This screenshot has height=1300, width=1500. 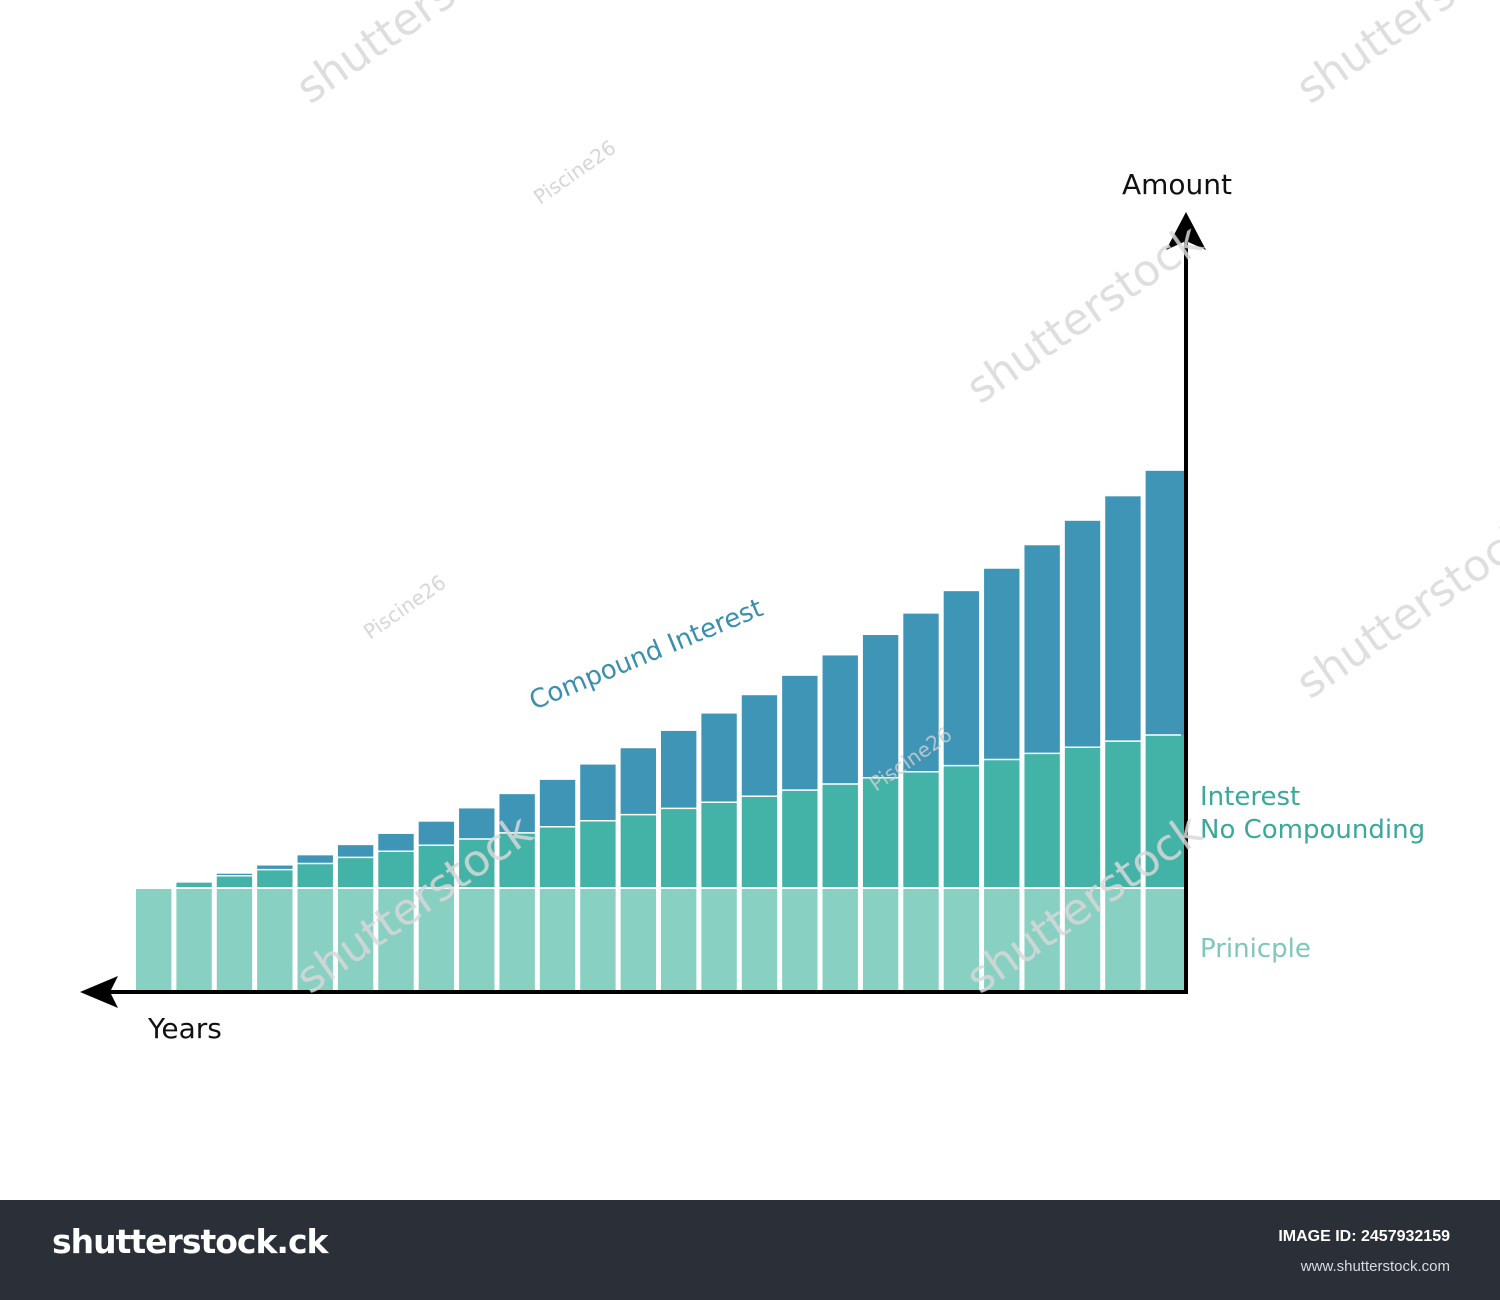 What do you see at coordinates (1255, 949) in the screenshot?
I see `principle-label: Prinicple` at bounding box center [1255, 949].